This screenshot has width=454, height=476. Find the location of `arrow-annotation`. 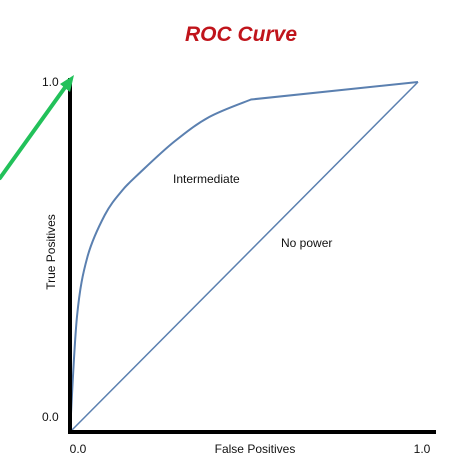

arrow-annotation is located at coordinates (37, 127).